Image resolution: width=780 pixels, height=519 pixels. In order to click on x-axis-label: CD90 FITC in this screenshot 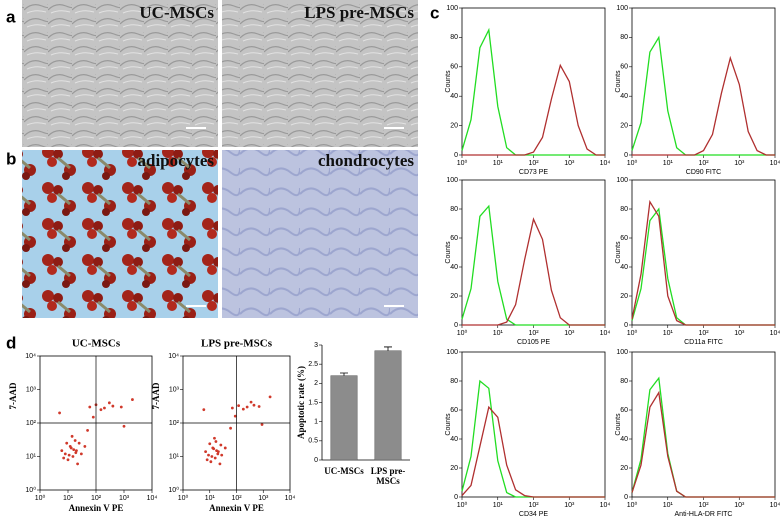, I will do `click(703, 172)`.